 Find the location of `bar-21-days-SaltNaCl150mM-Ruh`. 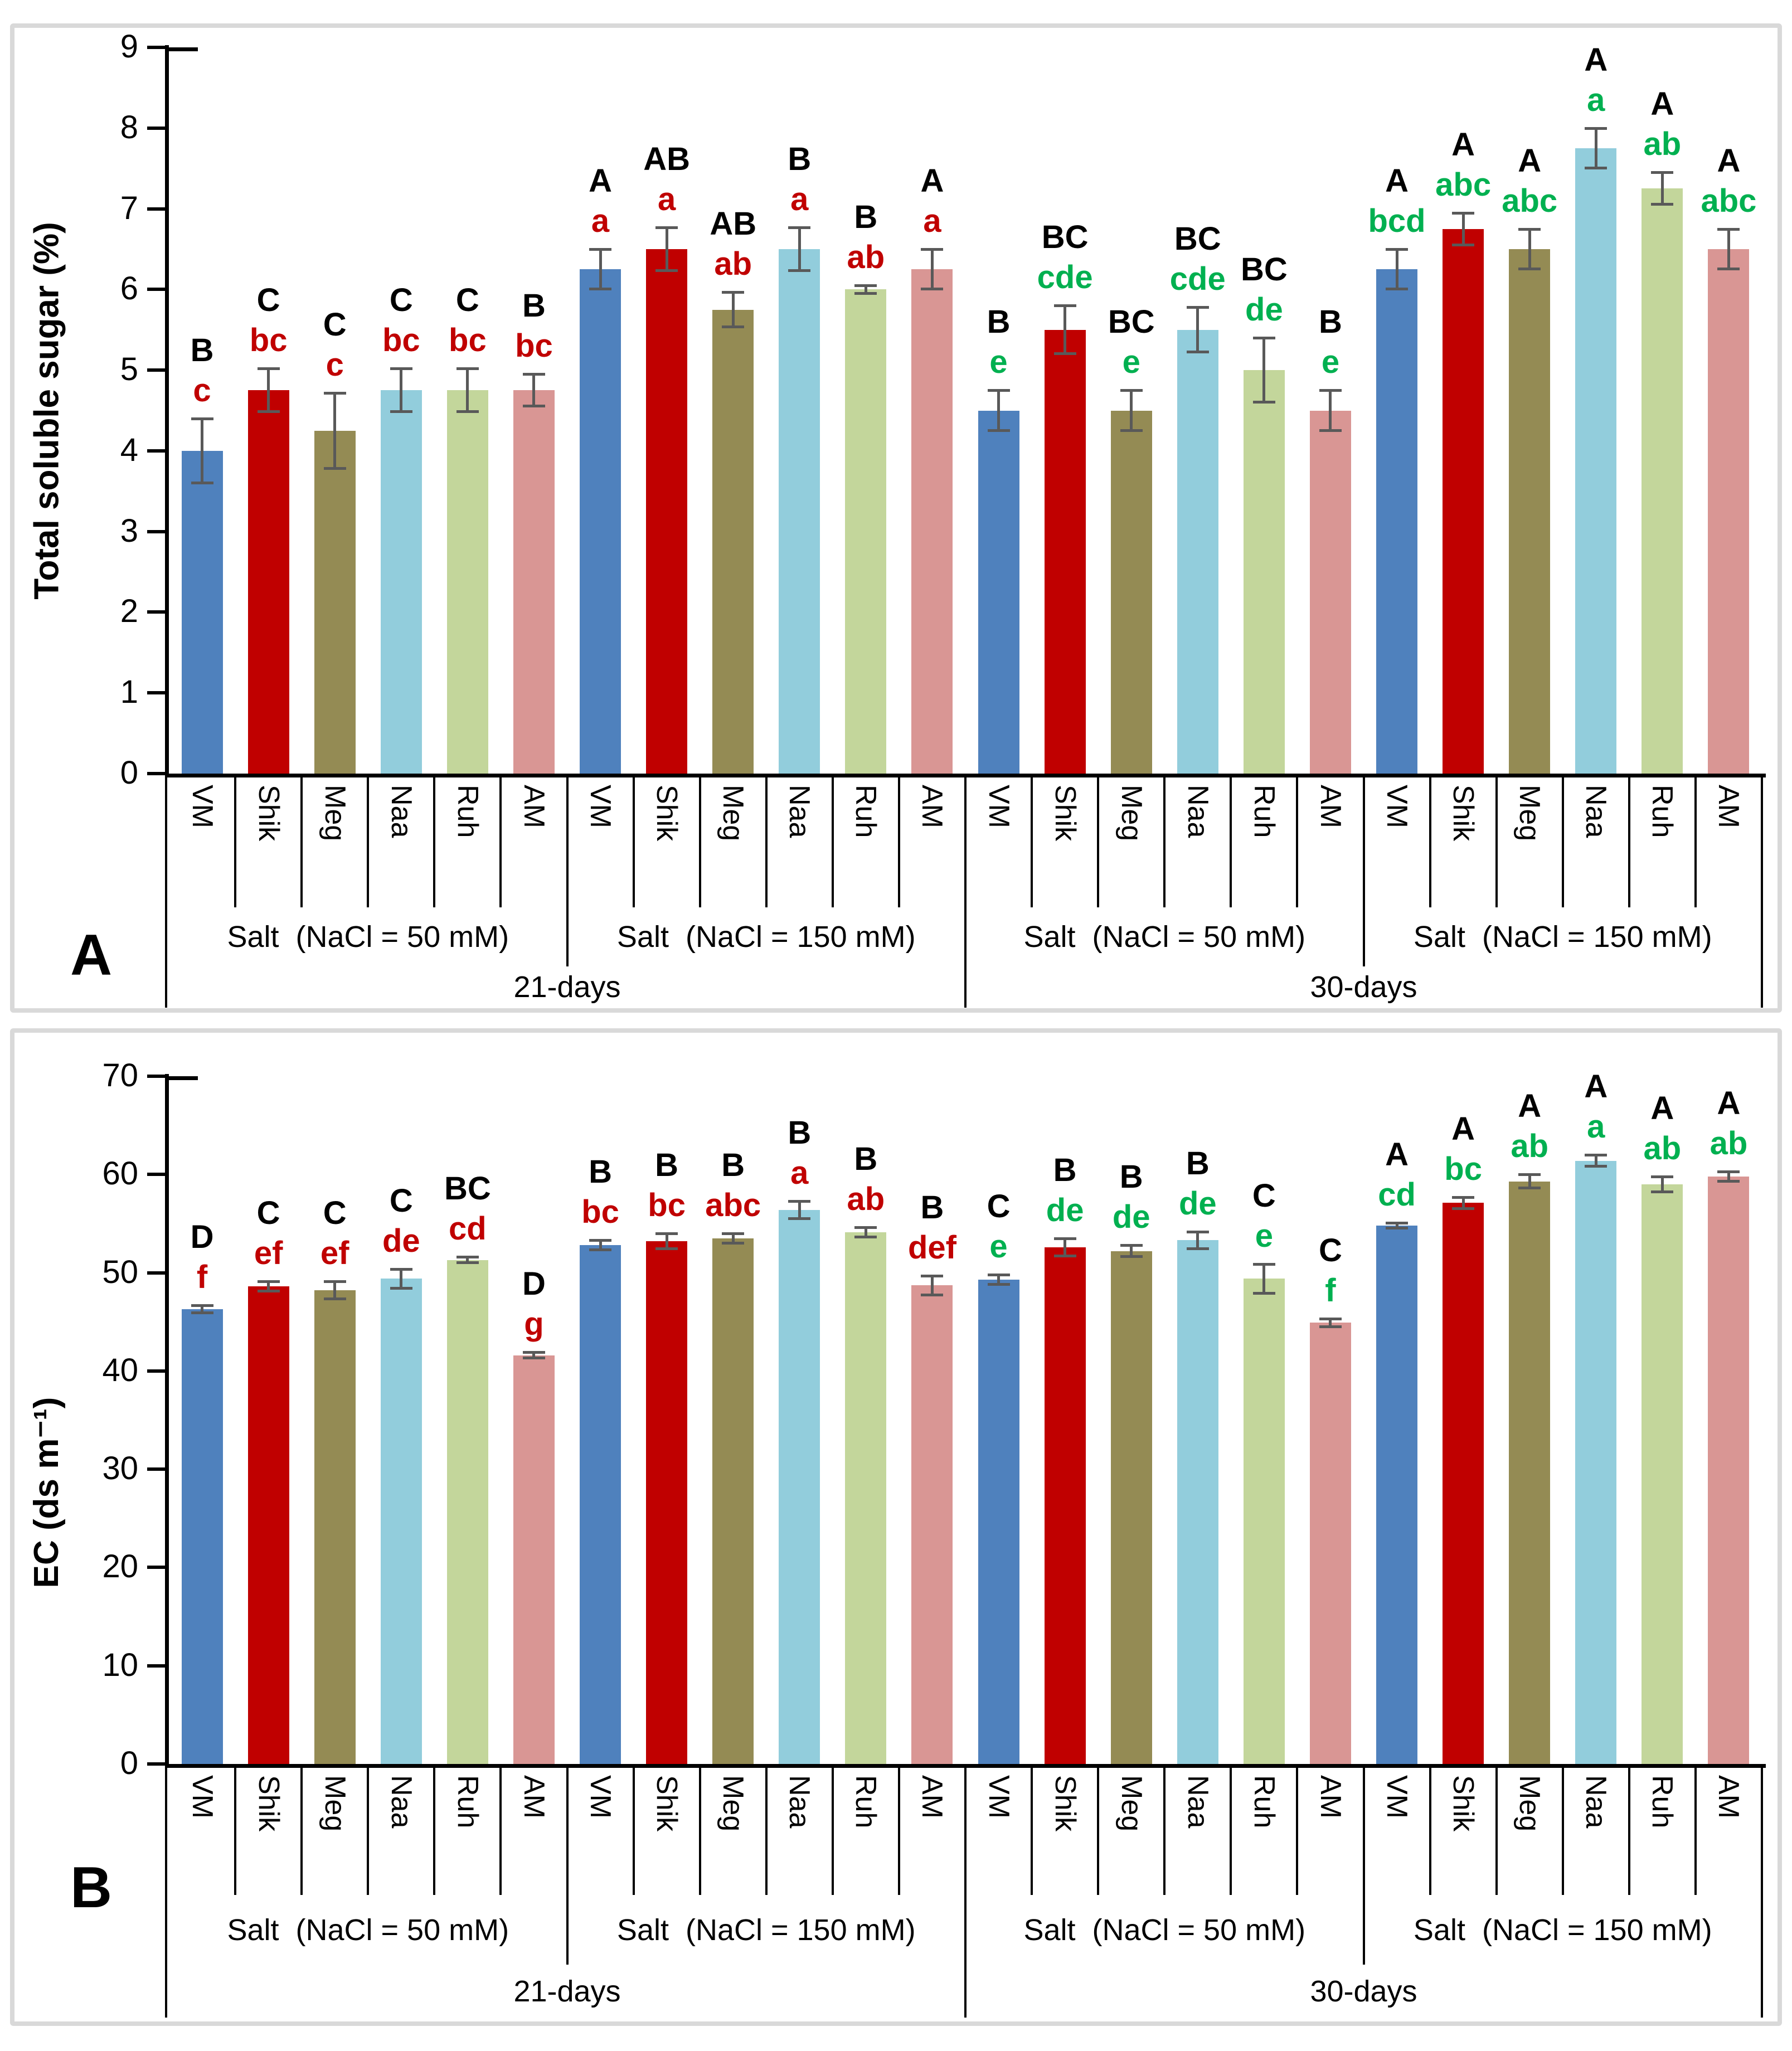

bar-21-days-SaltNaCl150mM-Ruh is located at coordinates (866, 531).